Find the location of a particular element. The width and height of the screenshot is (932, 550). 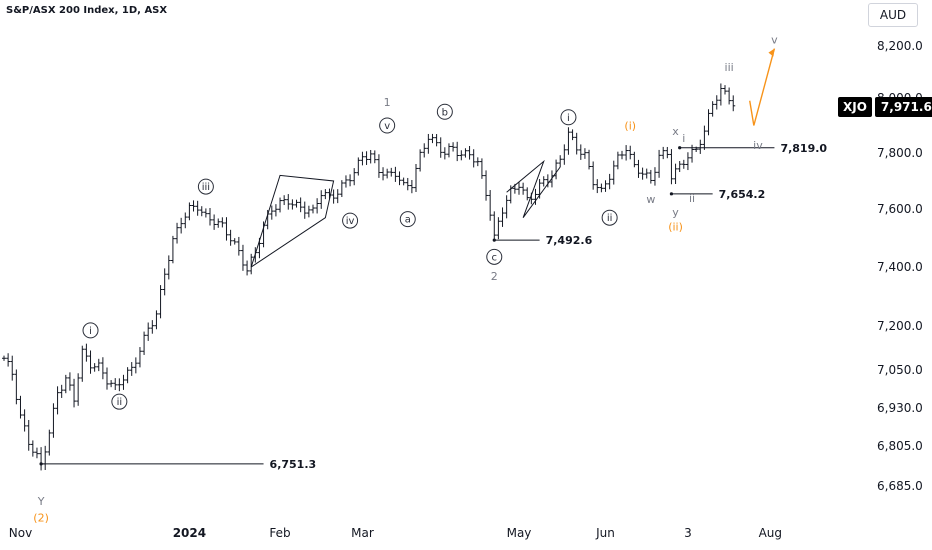

wave-label: ii is located at coordinates (692, 198).